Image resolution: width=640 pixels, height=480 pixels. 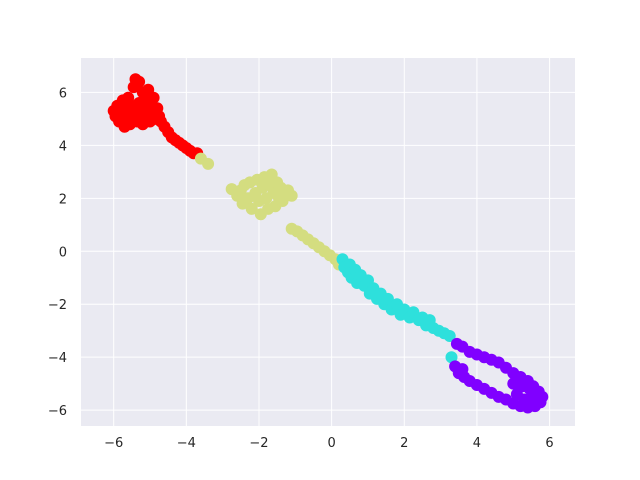 I want to click on x-tick-label: 6, so click(x=549, y=443).